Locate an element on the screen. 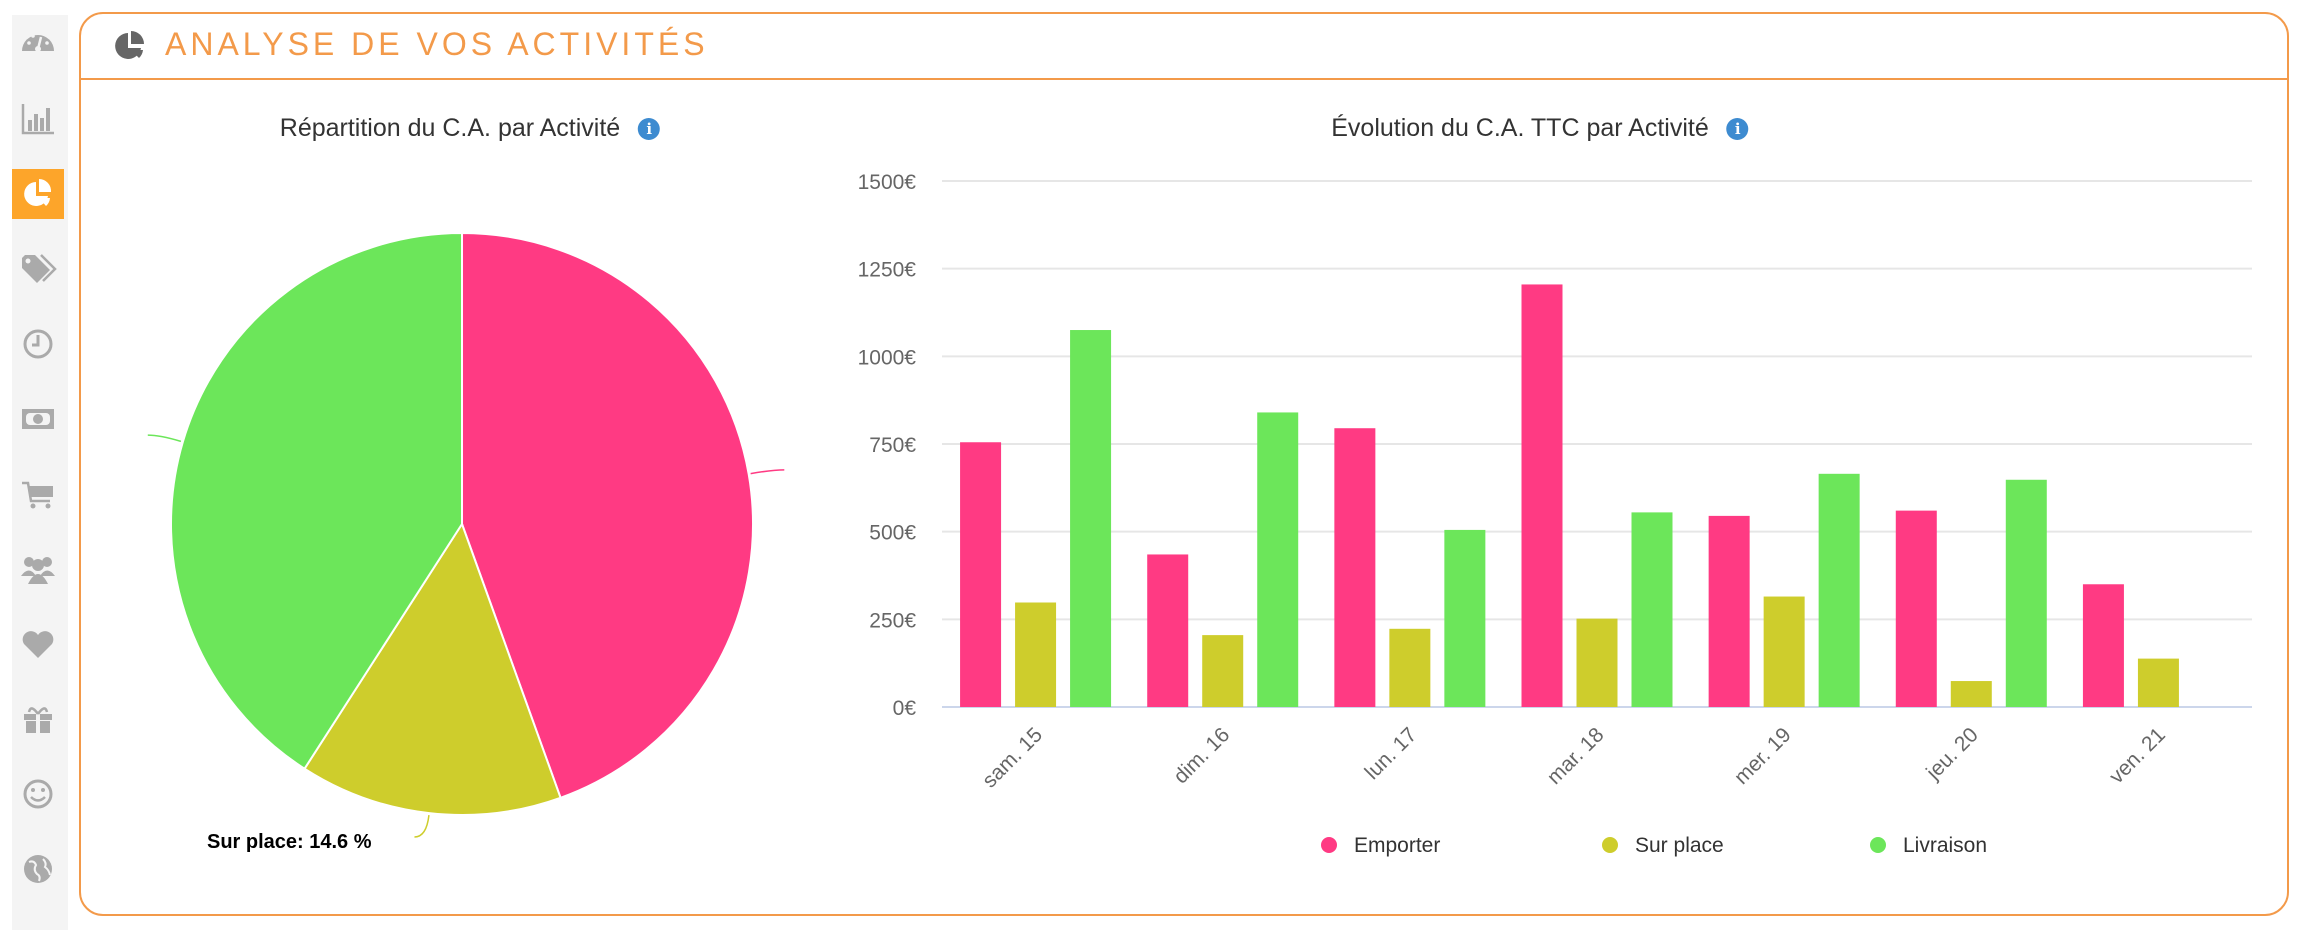 The width and height of the screenshot is (2308, 930). banknote-icon is located at coordinates (38, 419).